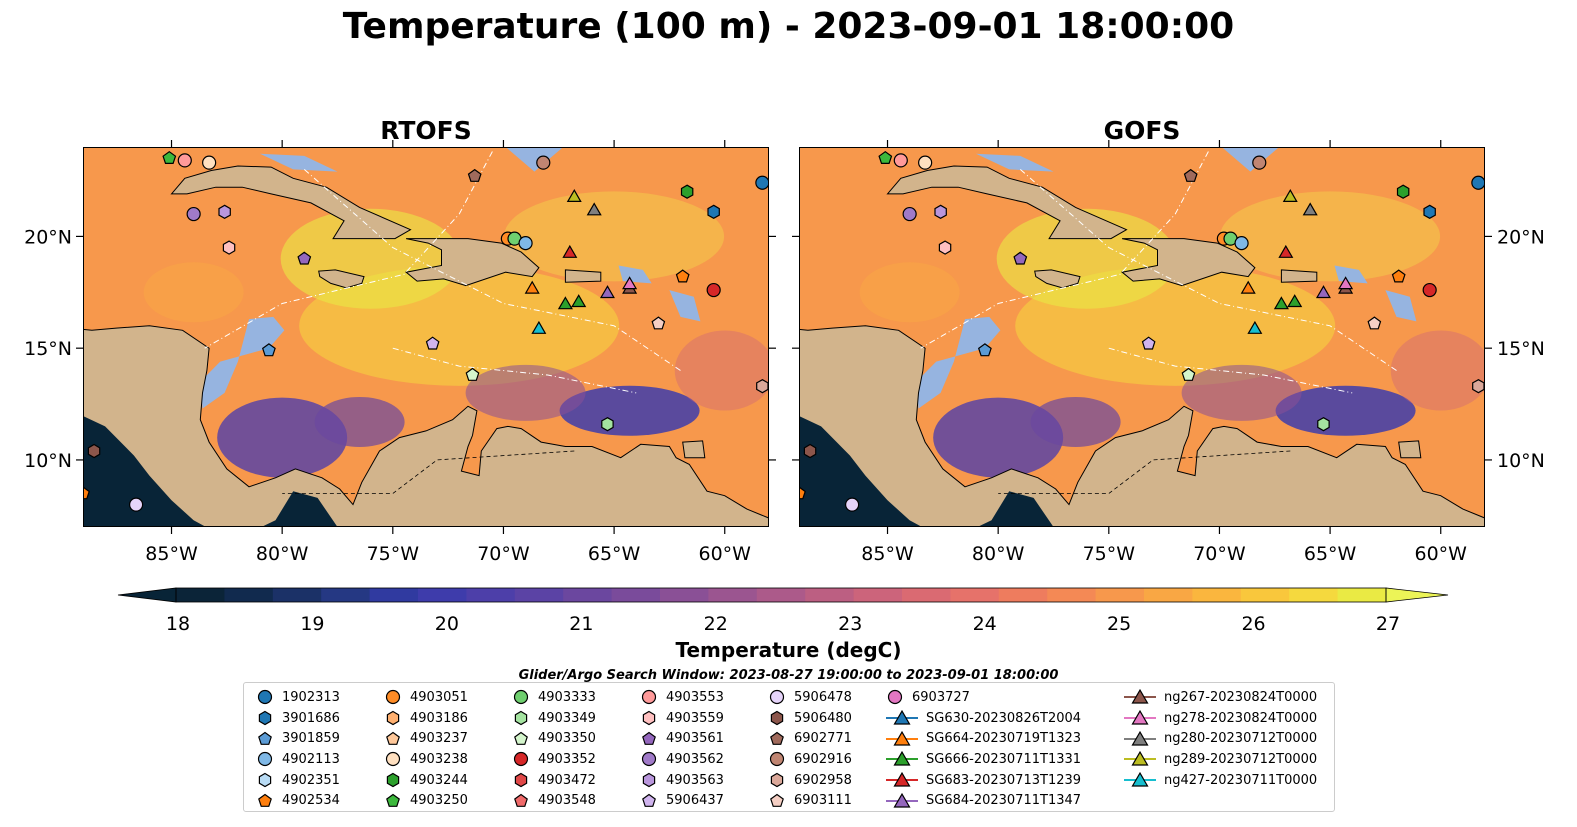  Describe the element at coordinates (178, 624) in the screenshot. I see `colorbar-tick-label: 18` at that location.